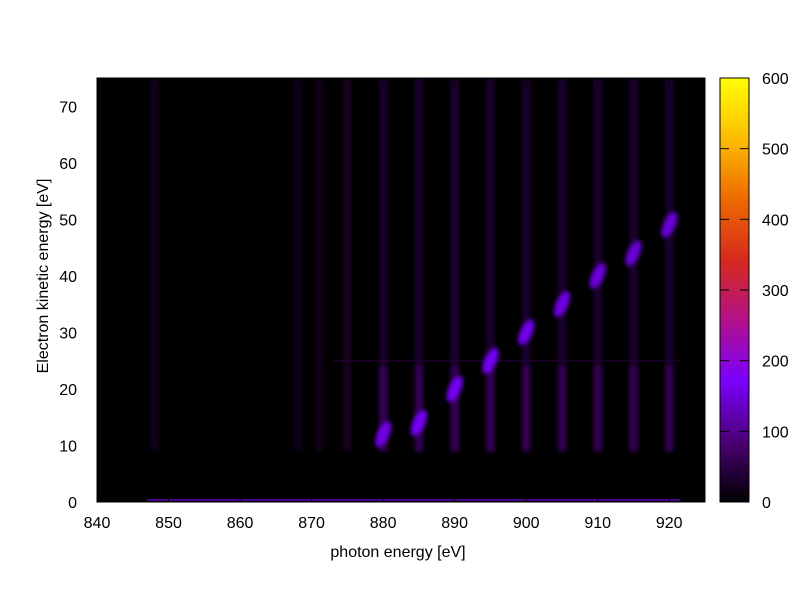 The height and width of the screenshot is (600, 800). Describe the element at coordinates (68, 107) in the screenshot. I see `y-tick-label: 70` at that location.